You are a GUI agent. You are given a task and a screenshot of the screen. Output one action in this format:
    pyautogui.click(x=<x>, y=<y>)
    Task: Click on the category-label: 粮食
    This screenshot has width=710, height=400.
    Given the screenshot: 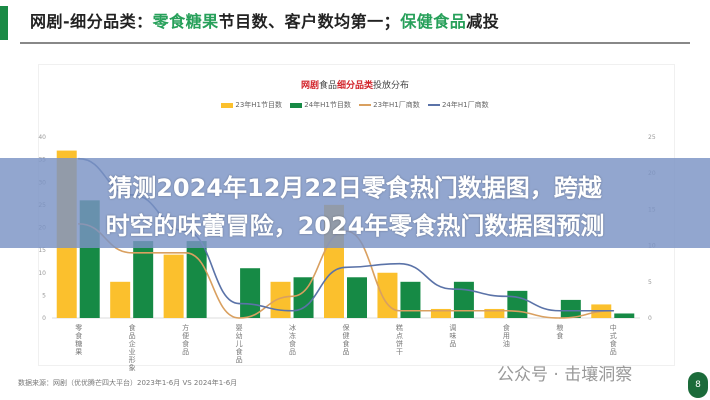 What is the action you would take?
    pyautogui.click(x=559, y=331)
    